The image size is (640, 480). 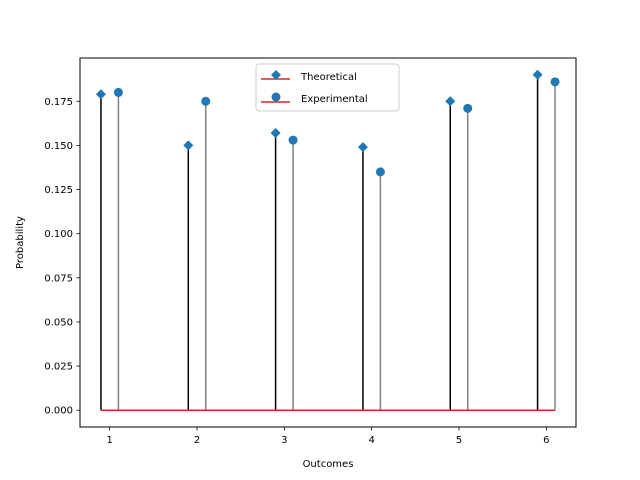 What do you see at coordinates (328, 436) in the screenshot?
I see `x-axis: 1 2 3 4 5 6` at bounding box center [328, 436].